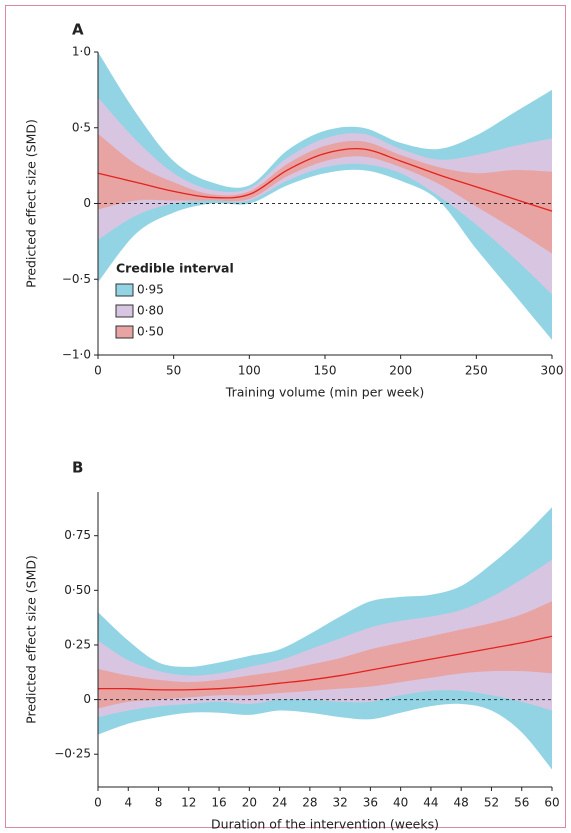 This screenshot has height=833, width=571. What do you see at coordinates (551, 803) in the screenshot?
I see `x-tick-label: 60` at bounding box center [551, 803].